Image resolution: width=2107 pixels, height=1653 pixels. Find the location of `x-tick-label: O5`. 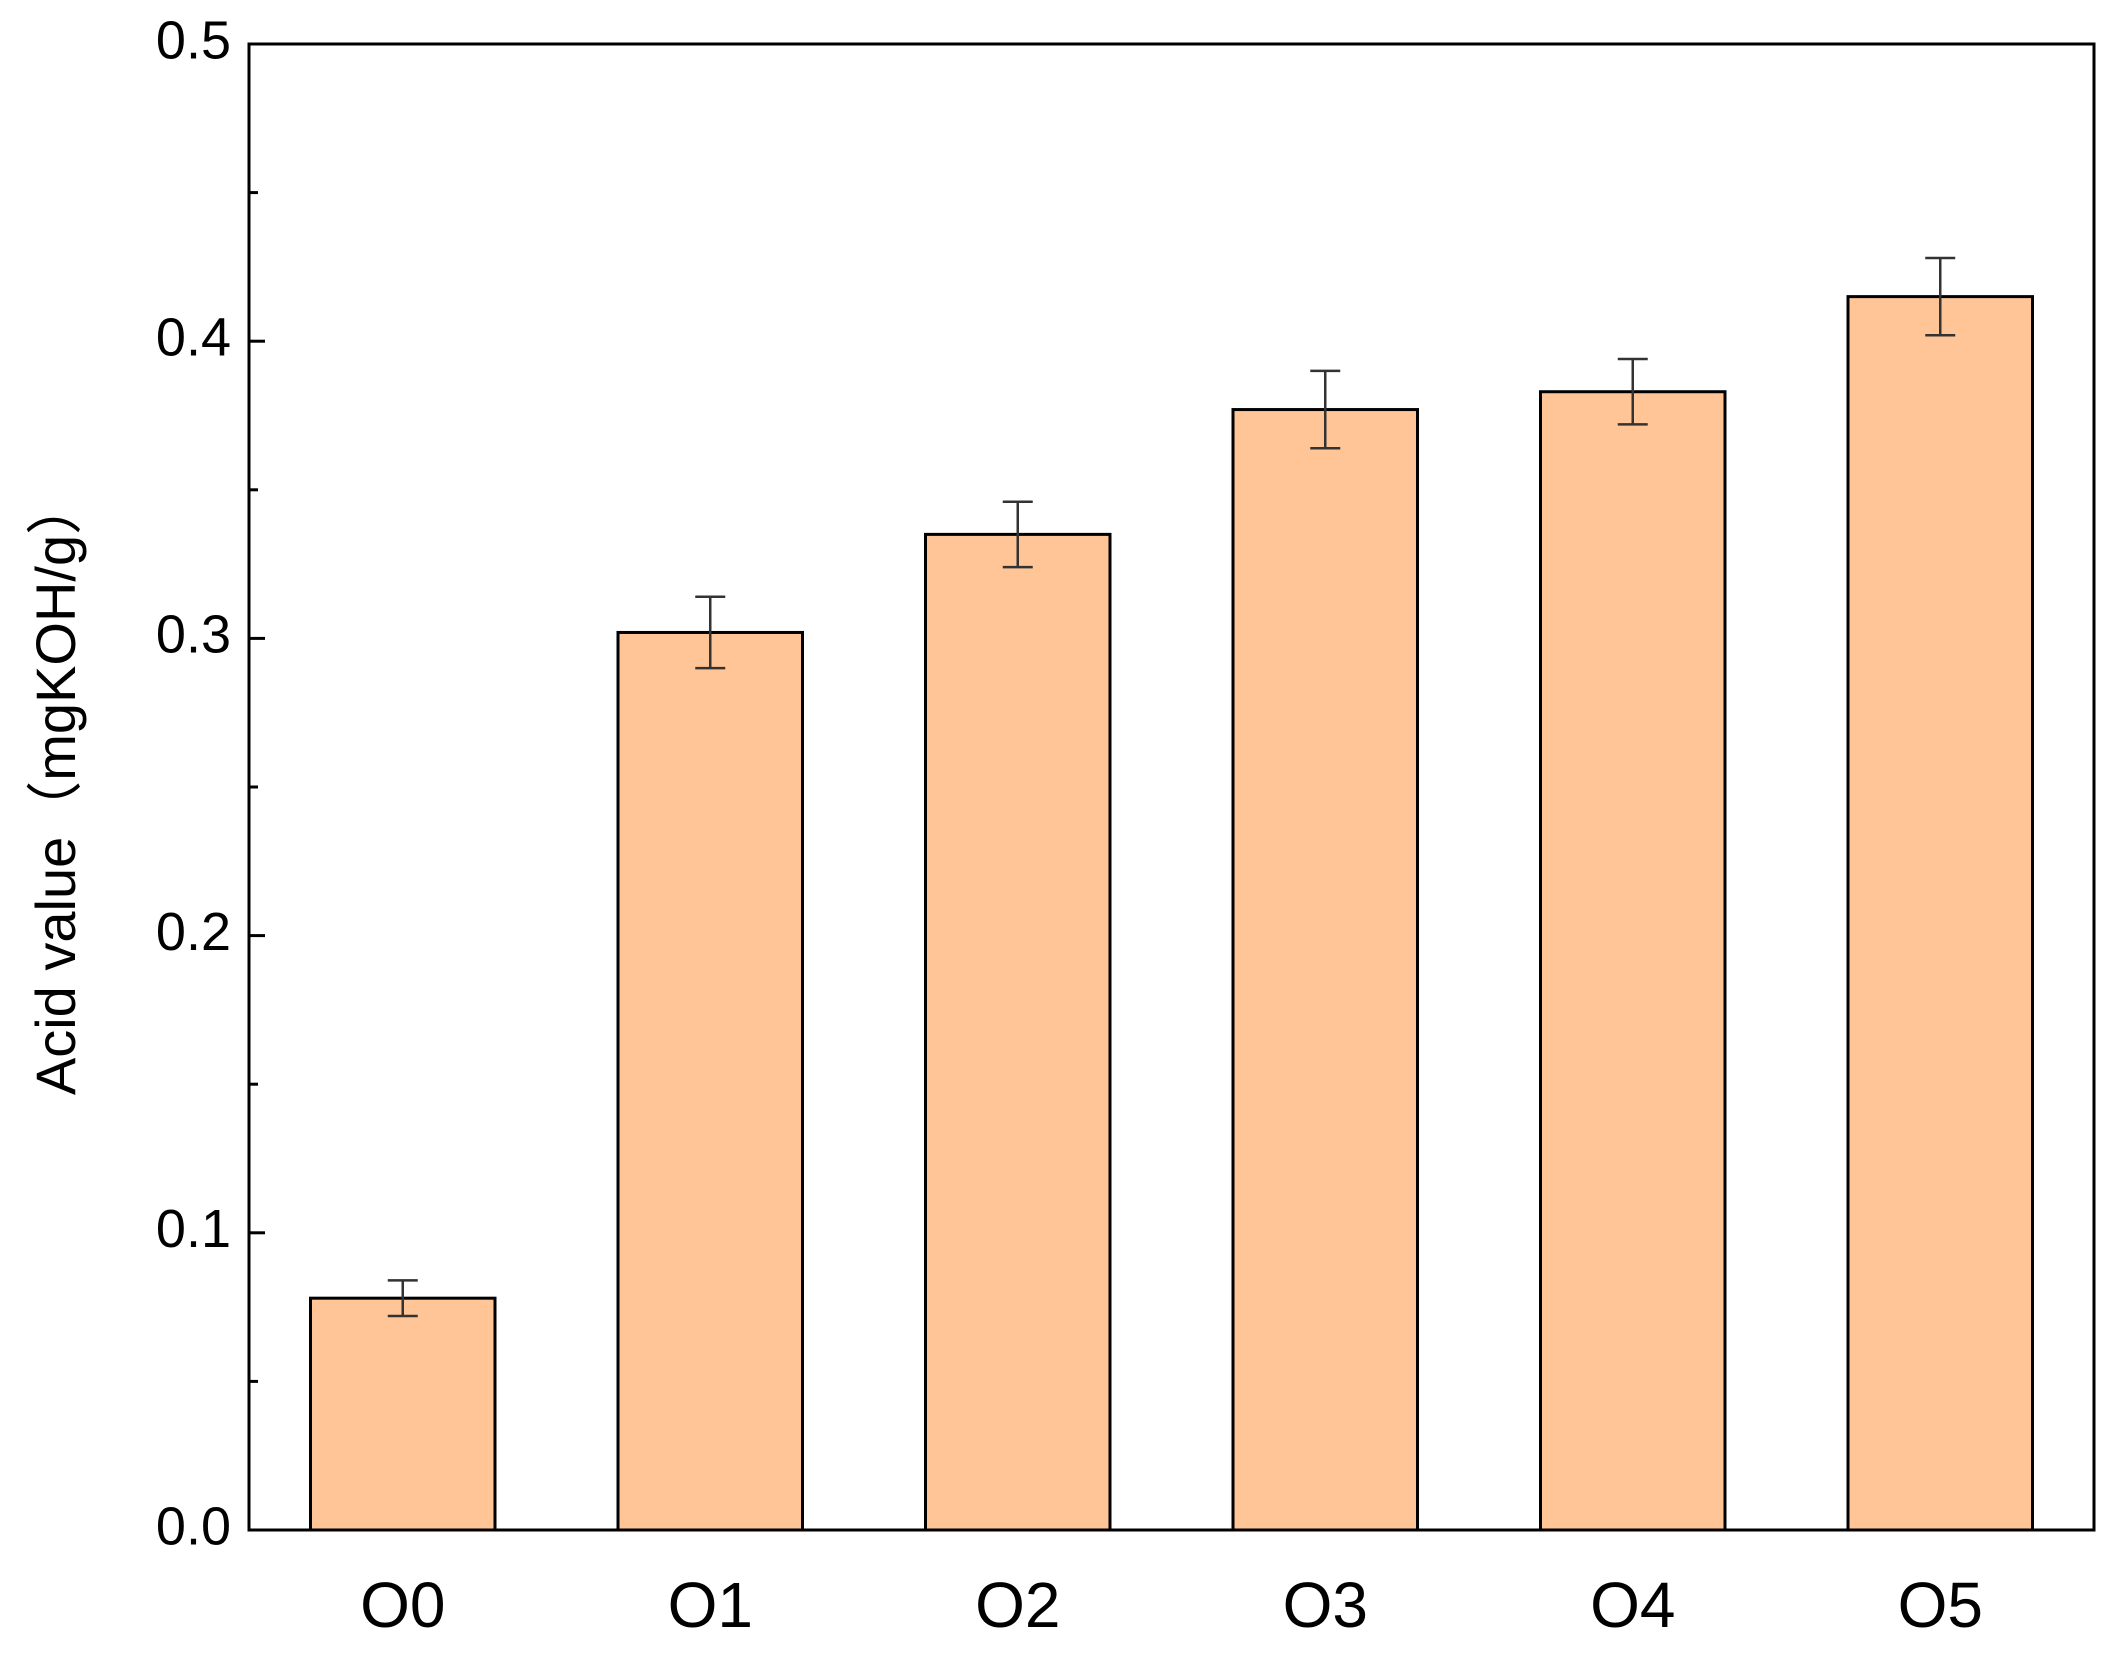

x-tick-label: O5 is located at coordinates (1940, 1605).